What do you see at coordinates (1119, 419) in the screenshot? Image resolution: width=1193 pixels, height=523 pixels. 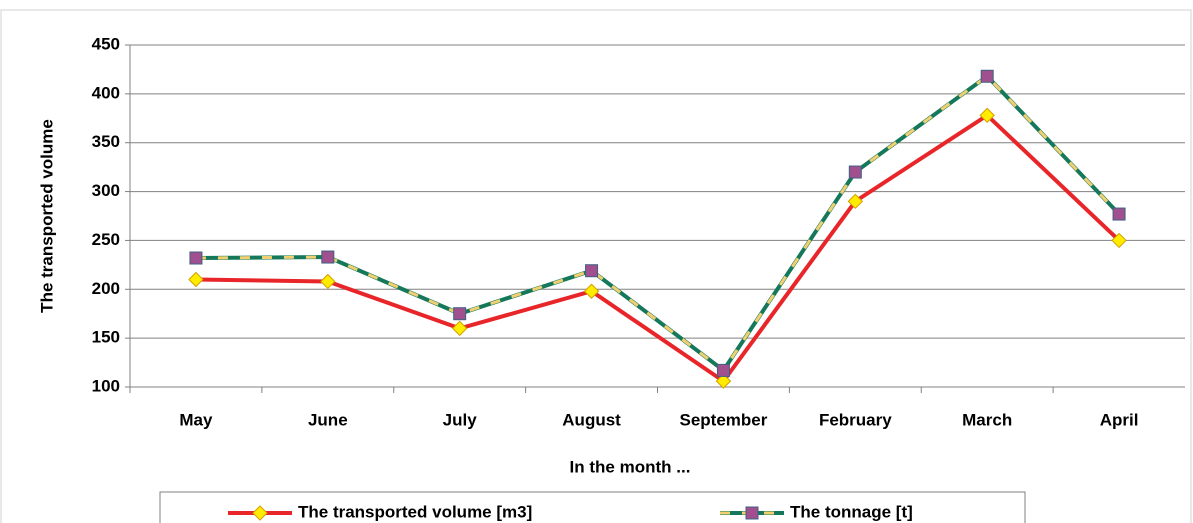 I see `x-tick-label: April` at bounding box center [1119, 419].